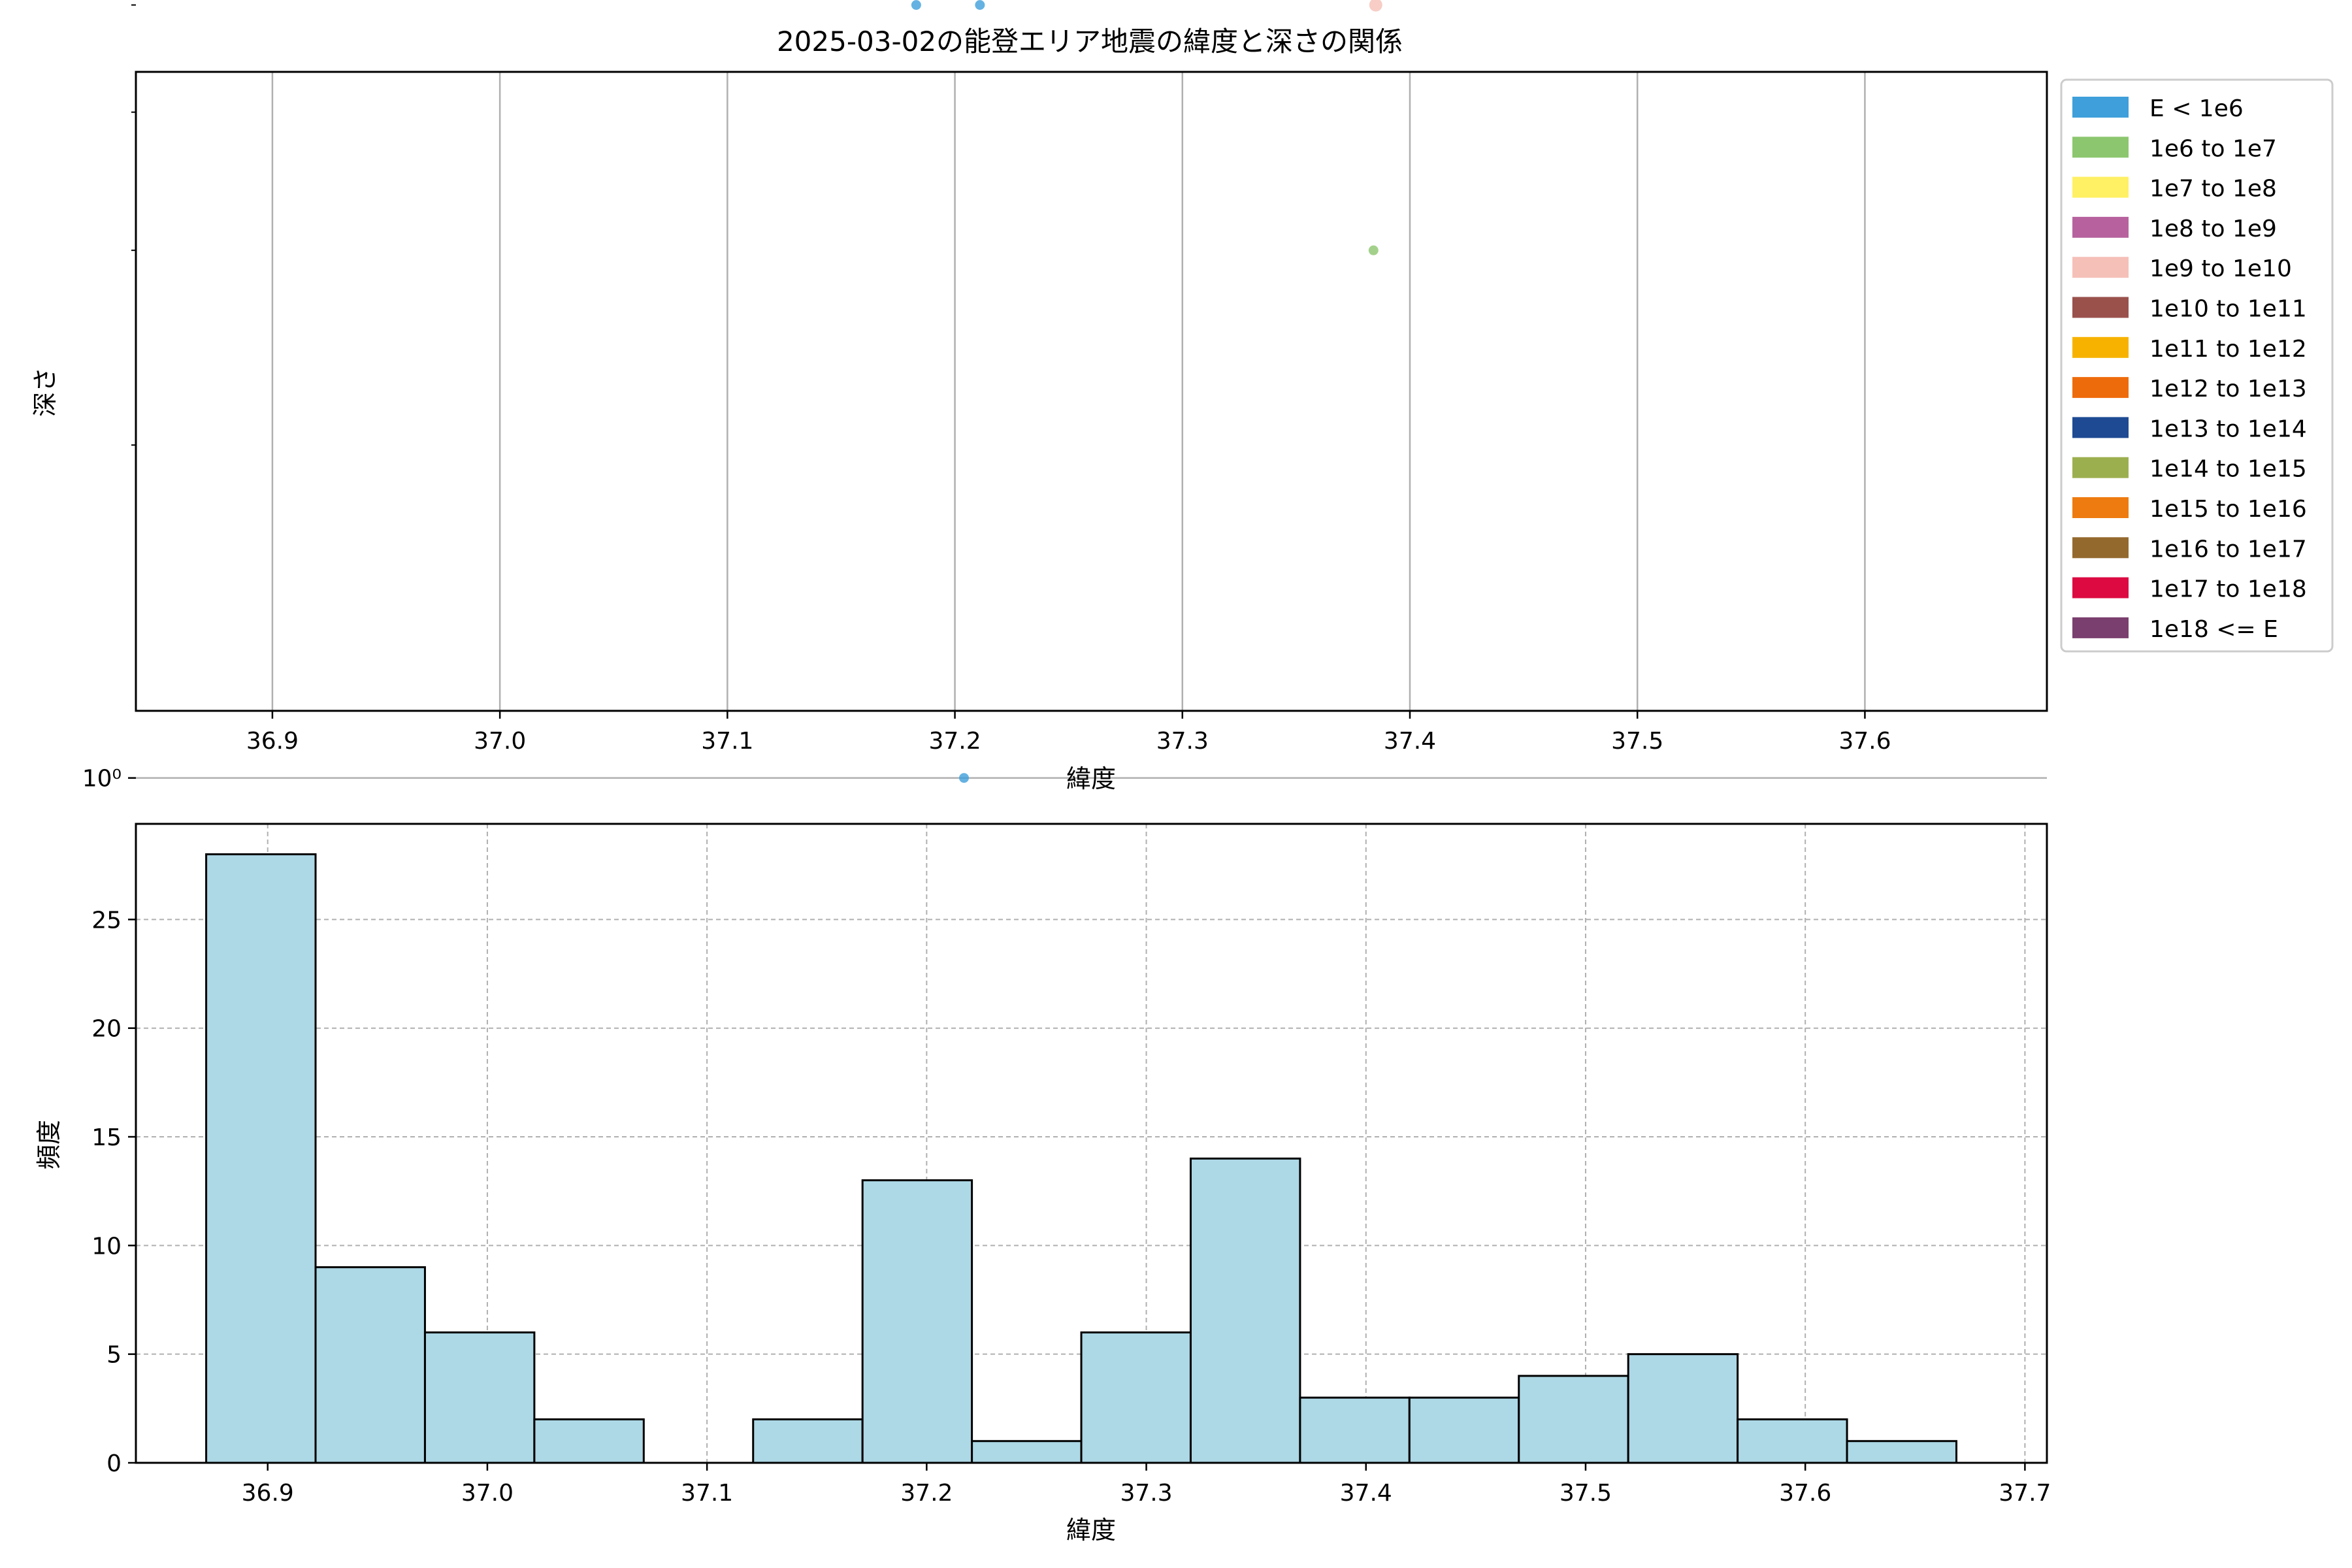  What do you see at coordinates (487, 1493) in the screenshot?
I see `hist-x-tick-label: 37.0` at bounding box center [487, 1493].